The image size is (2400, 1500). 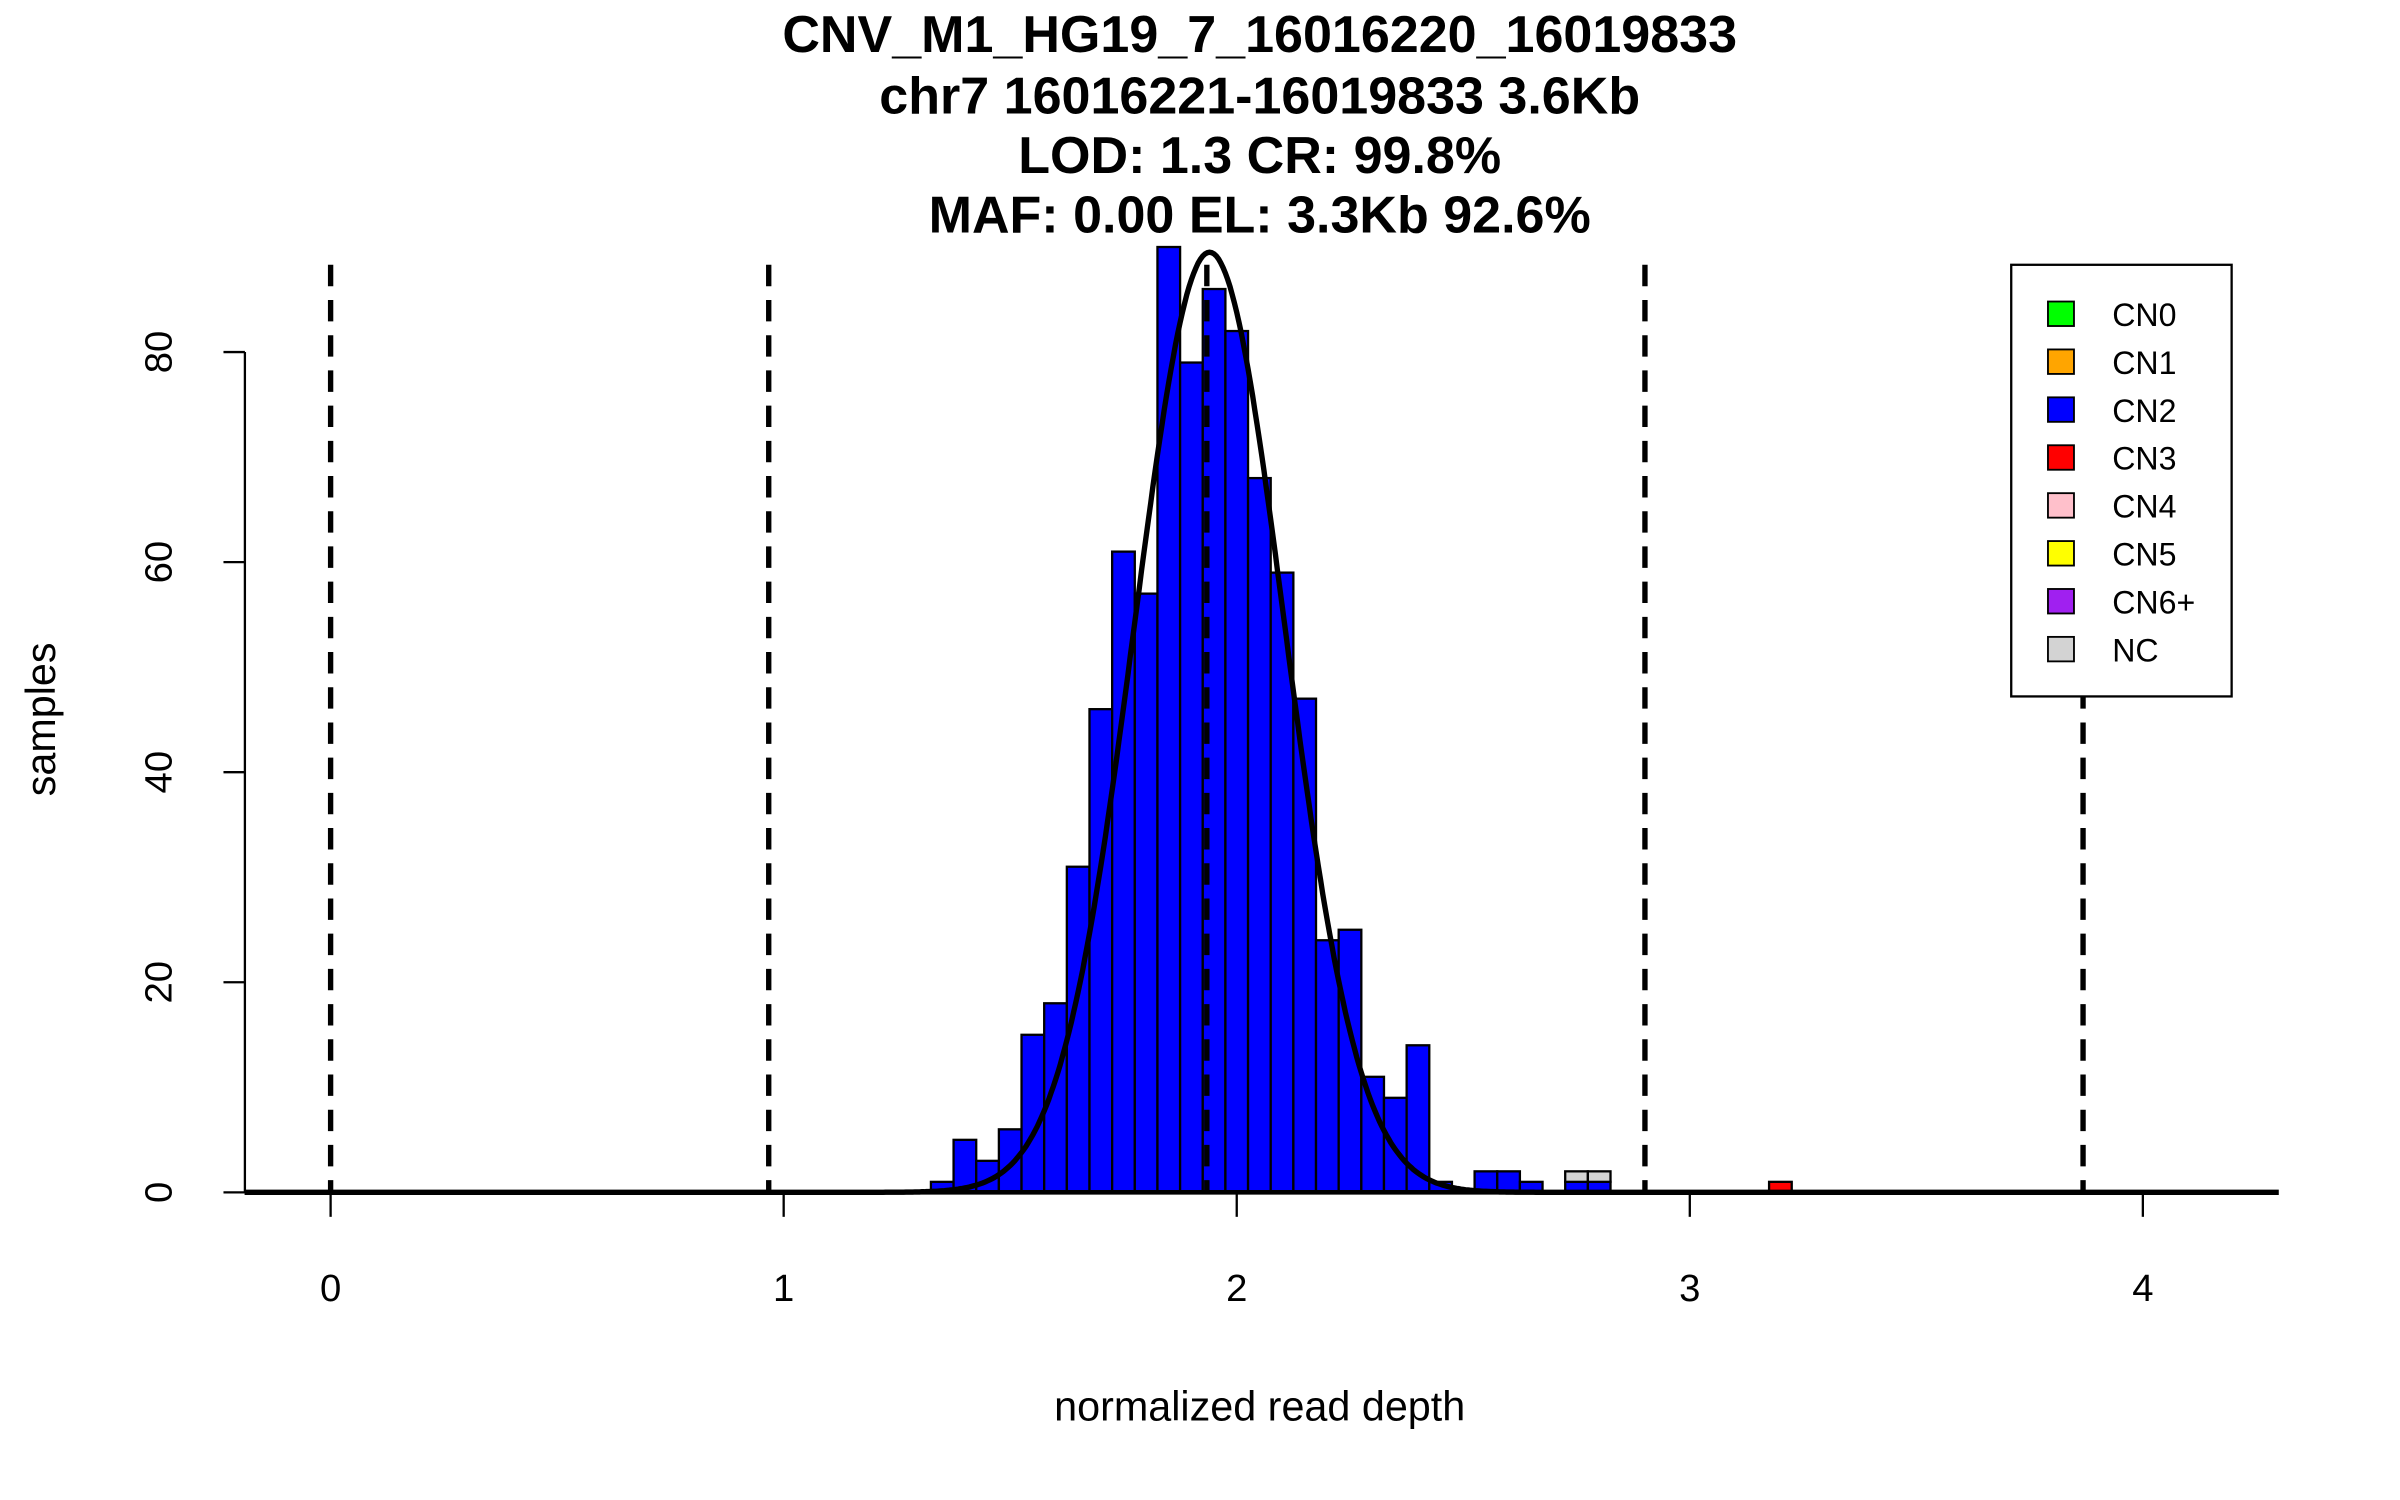 I want to click on legend-swatch-cn6, so click(x=2061, y=601).